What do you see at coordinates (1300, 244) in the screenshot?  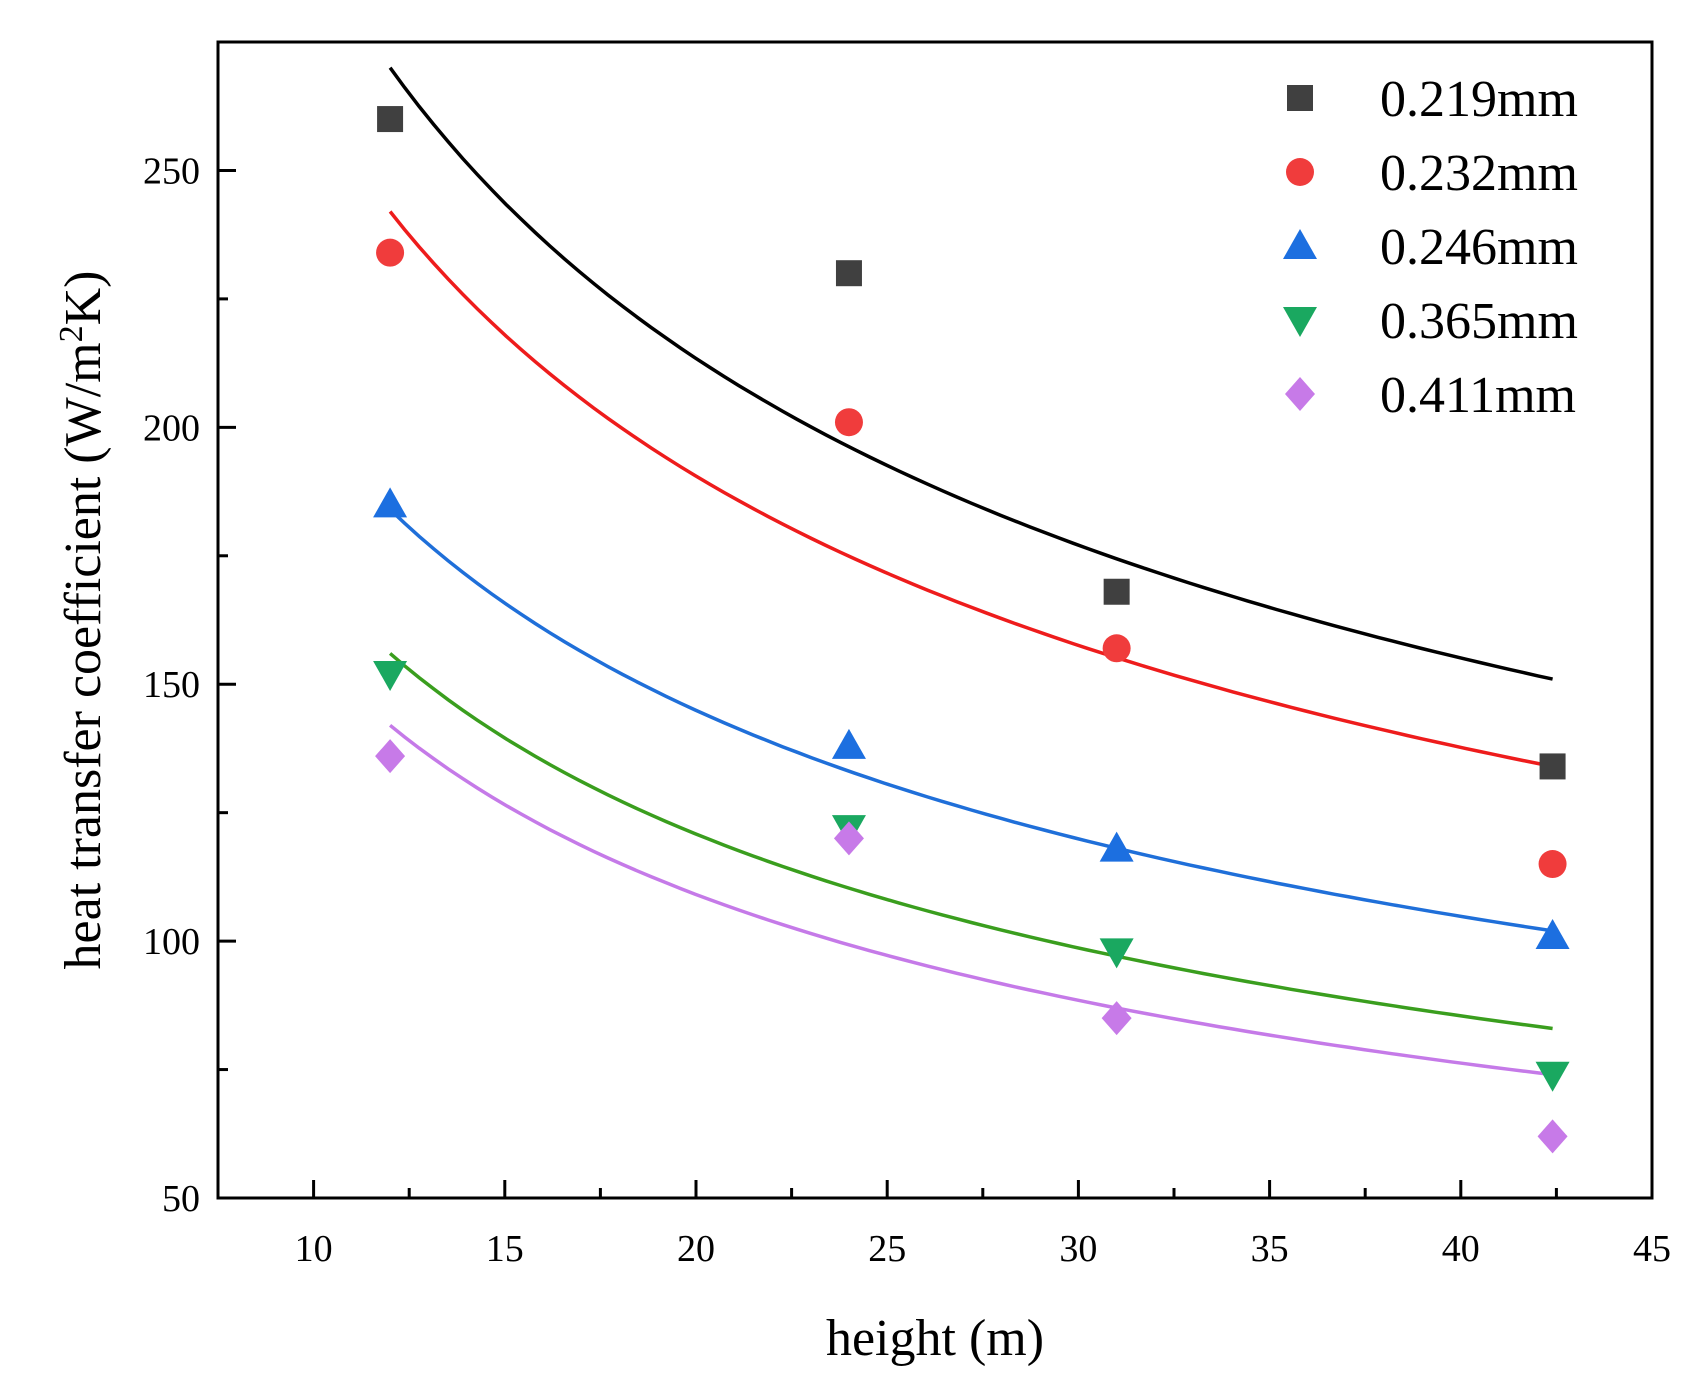 I see `legend-marker-0.246mm` at bounding box center [1300, 244].